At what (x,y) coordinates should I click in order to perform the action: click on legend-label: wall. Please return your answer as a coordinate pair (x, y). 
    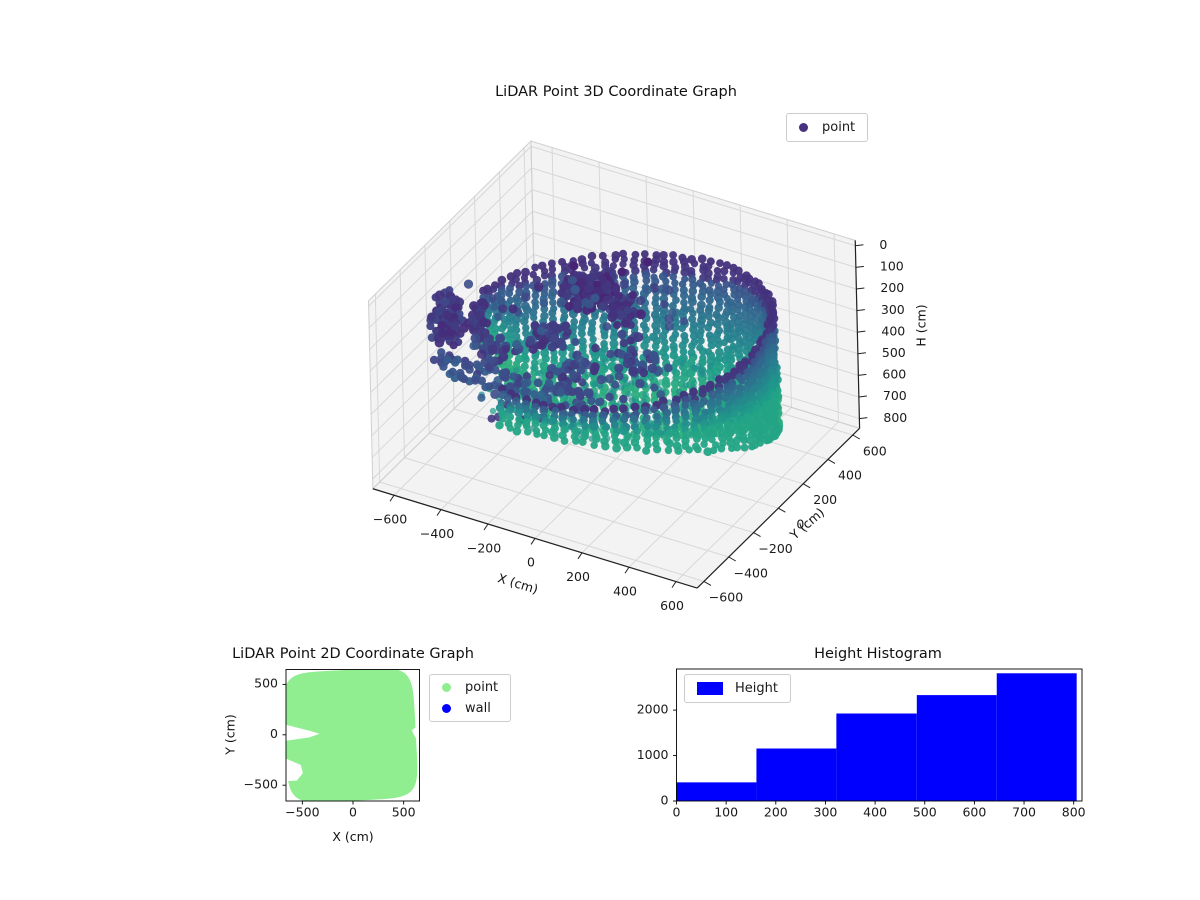
    Looking at the image, I should click on (478, 708).